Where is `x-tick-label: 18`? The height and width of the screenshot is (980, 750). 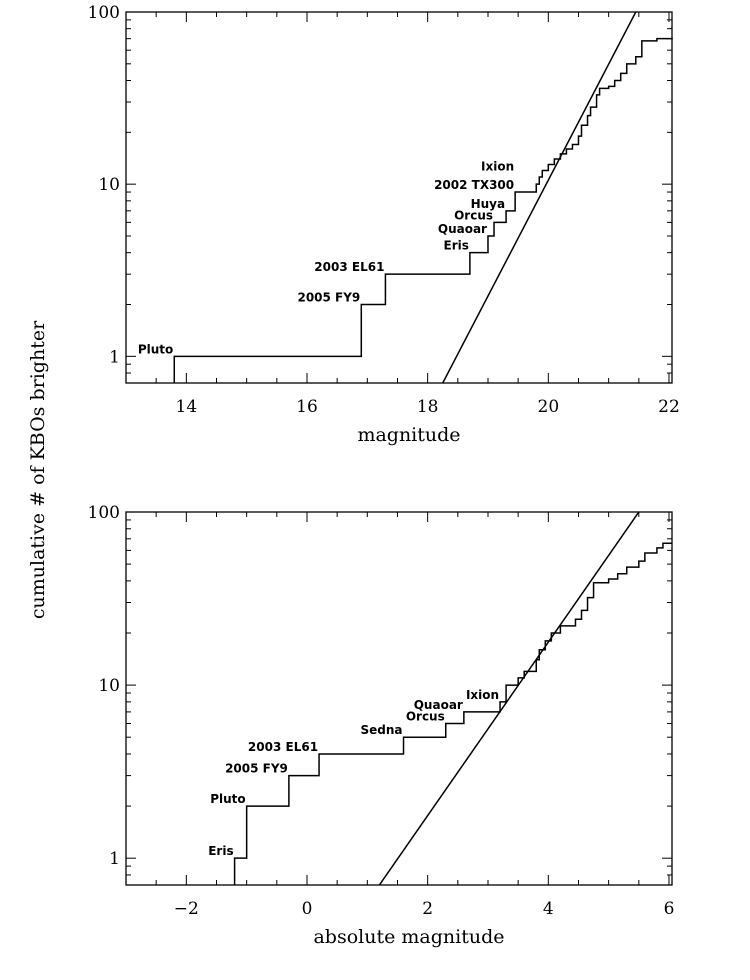
x-tick-label: 18 is located at coordinates (428, 407).